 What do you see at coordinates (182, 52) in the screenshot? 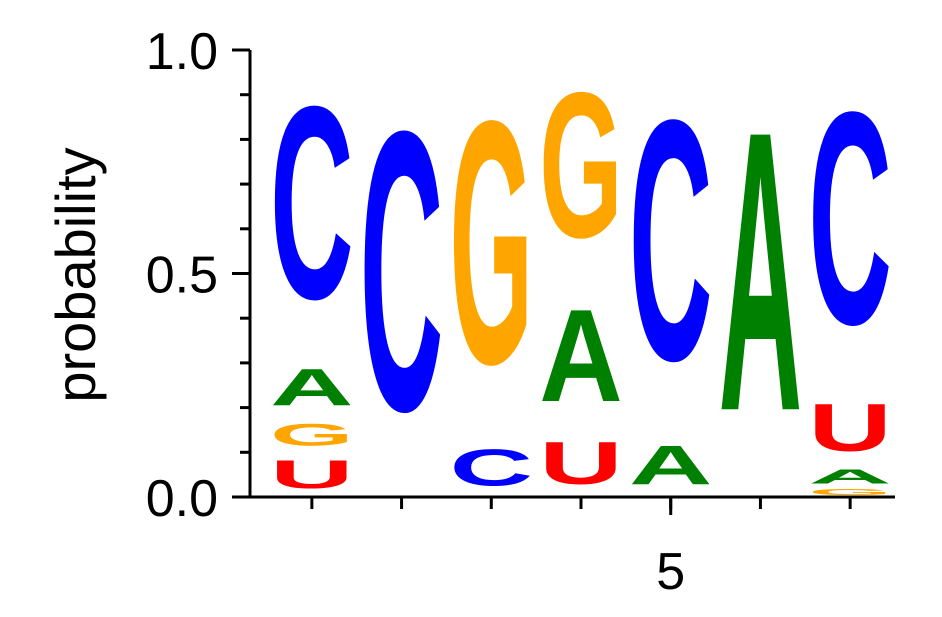
I see `y-tick-label: 1.0` at bounding box center [182, 52].